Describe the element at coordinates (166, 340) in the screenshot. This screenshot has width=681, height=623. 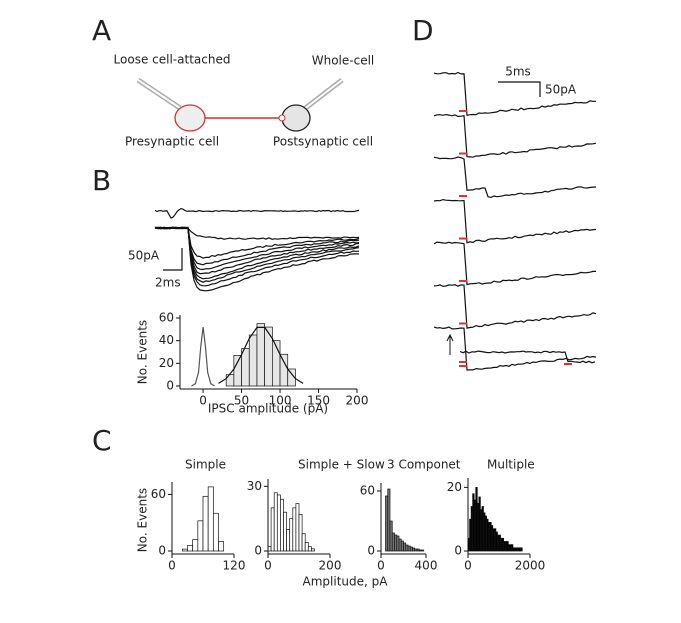
I see `y-tick-label: 40` at that location.